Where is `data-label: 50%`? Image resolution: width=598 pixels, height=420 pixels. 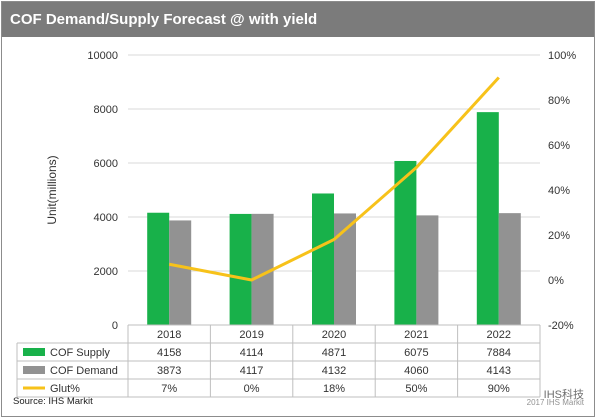 data-label: 50% is located at coordinates (416, 389).